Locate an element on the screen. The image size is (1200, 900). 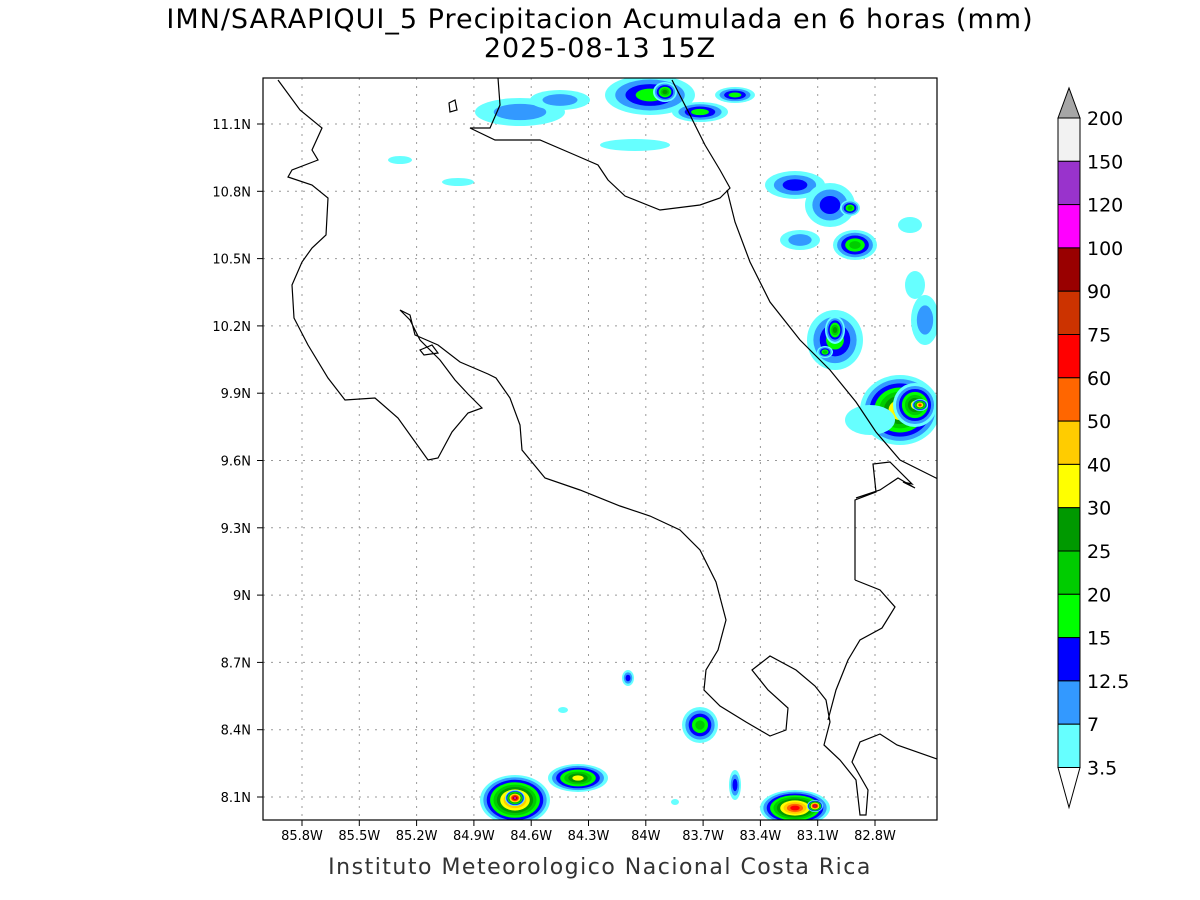
lon-tick-label: 84W is located at coordinates (646, 836).